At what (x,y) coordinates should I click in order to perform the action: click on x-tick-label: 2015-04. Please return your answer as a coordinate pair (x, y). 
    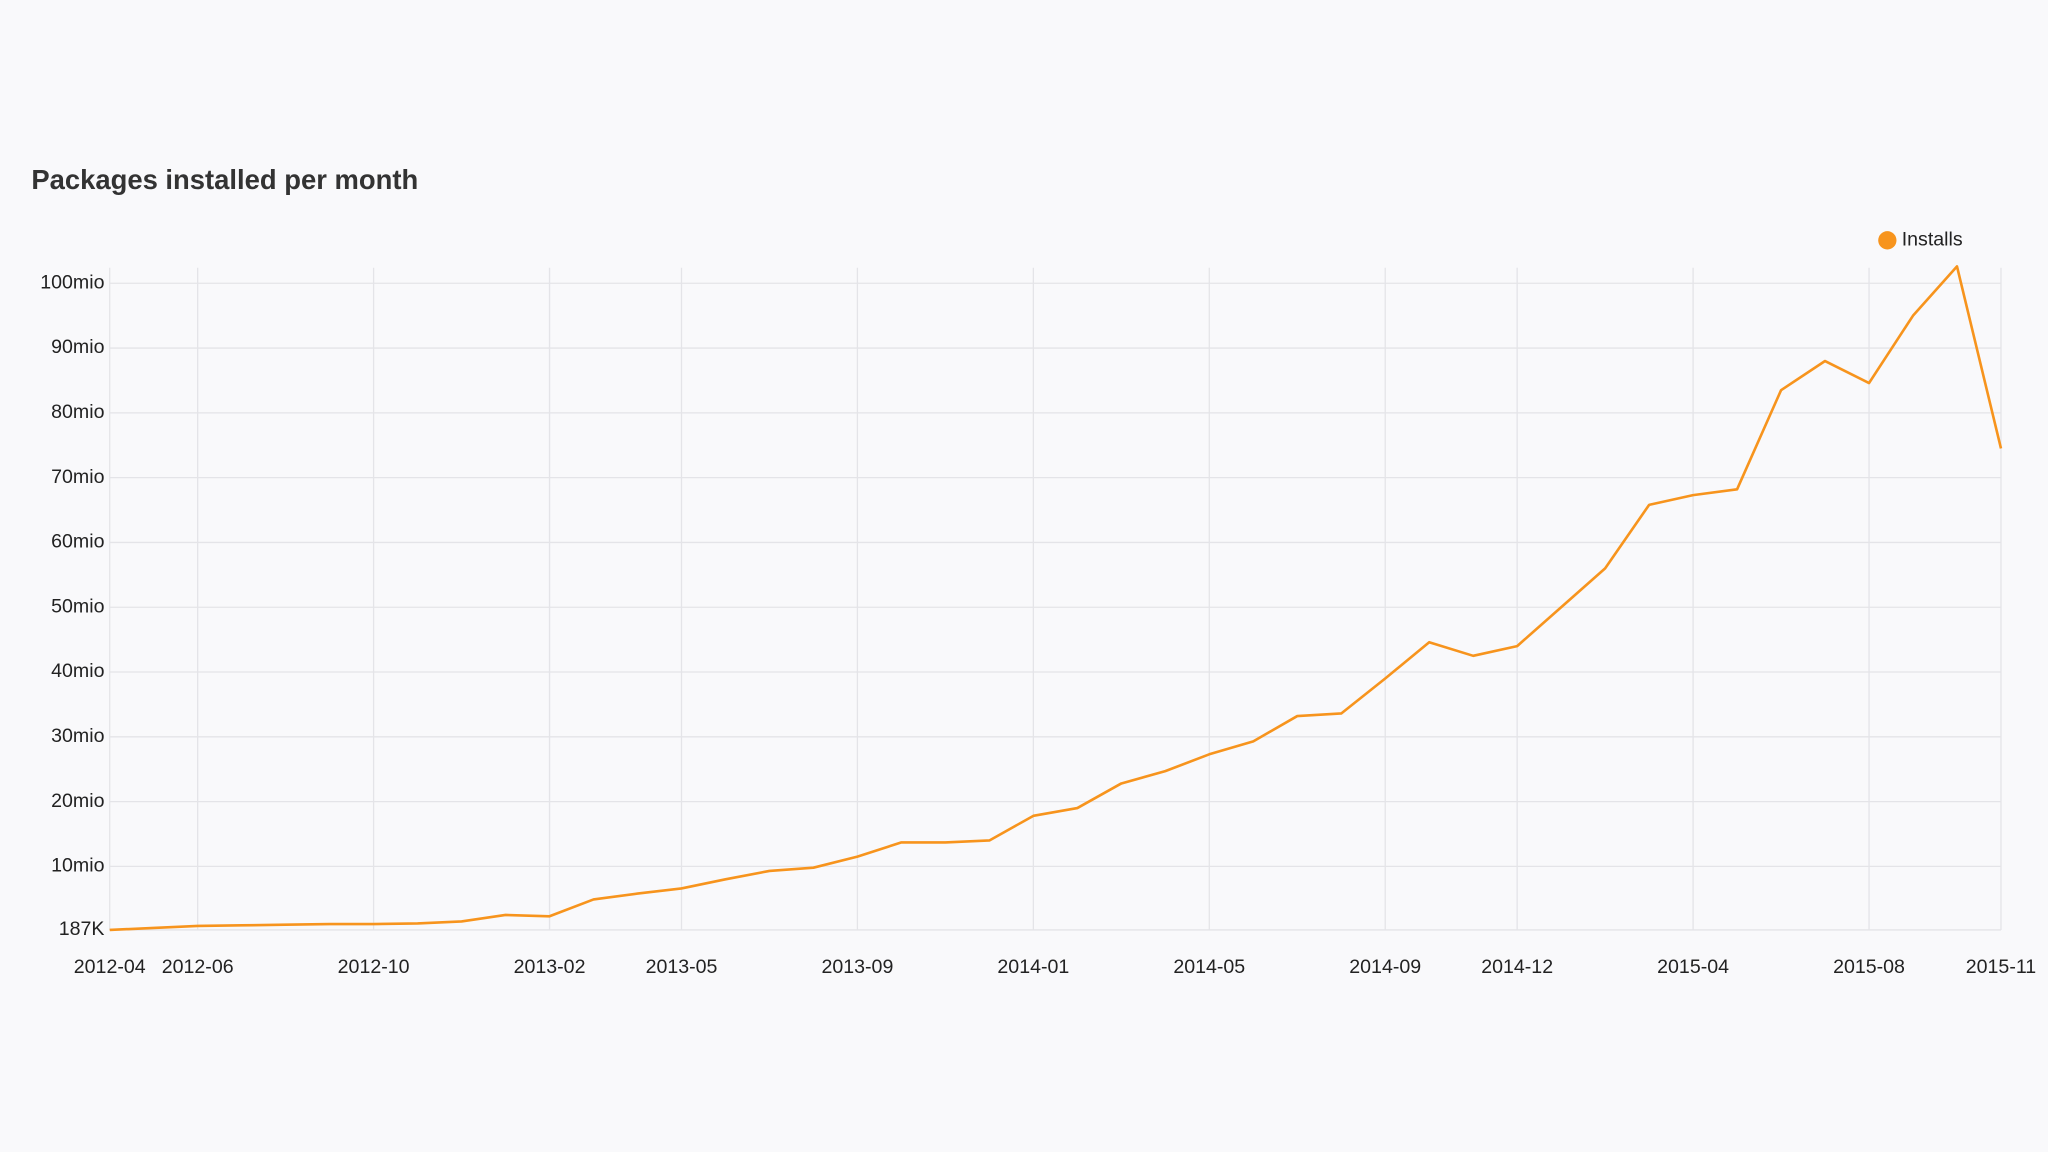
    Looking at the image, I should click on (1693, 967).